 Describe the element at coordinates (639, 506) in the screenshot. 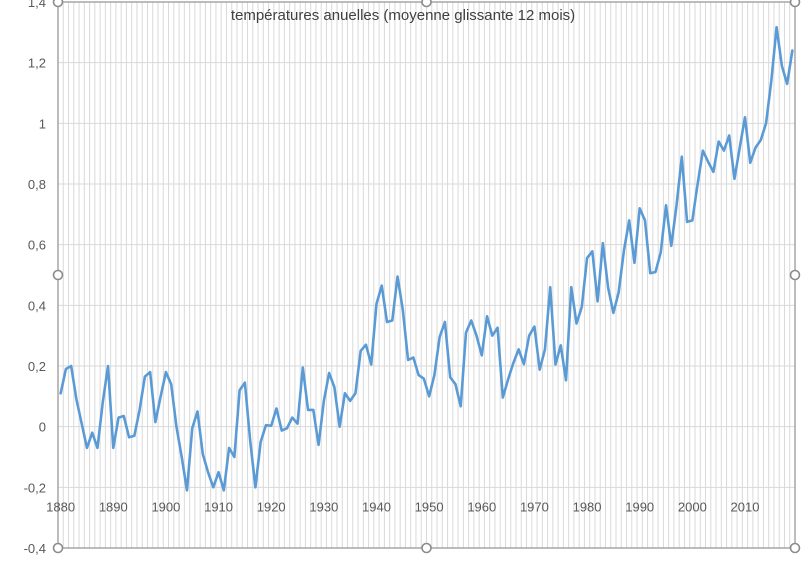

I see `x-tick-label: 1990` at that location.